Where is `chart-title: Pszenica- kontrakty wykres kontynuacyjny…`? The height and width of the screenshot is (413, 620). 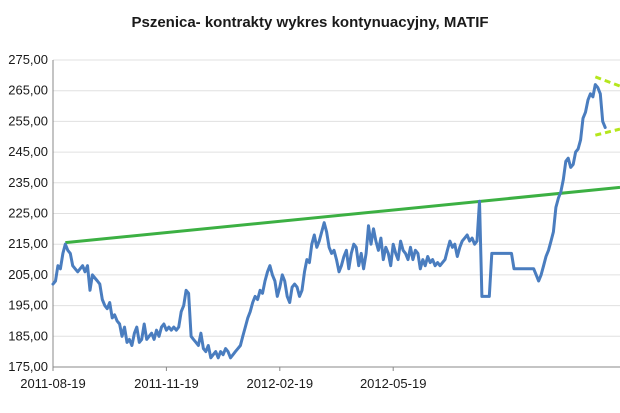
chart-title: Pszenica- kontrakty wykres kontynuacyjny… is located at coordinates (310, 22).